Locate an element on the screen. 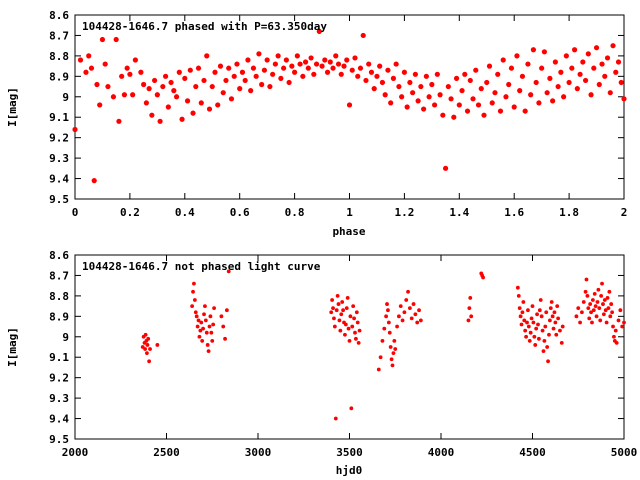 The image size is (640, 480). x-tick-label: 2500 is located at coordinates (166, 452).